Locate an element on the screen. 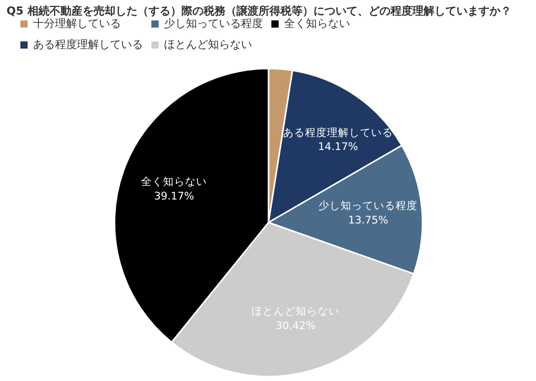 Image resolution: width=536 pixels, height=381 pixels. legend-label: ほとんど知らない is located at coordinates (208, 44).